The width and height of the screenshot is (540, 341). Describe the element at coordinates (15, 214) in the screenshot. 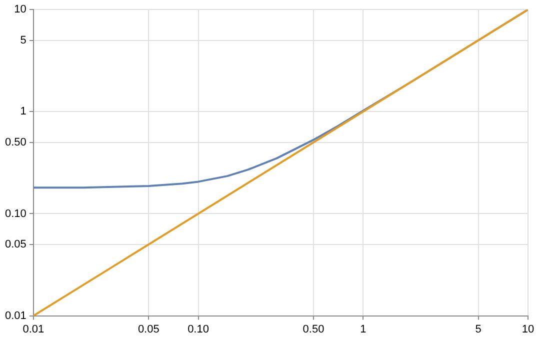

I see `y-tick-label: 0.10` at that location.